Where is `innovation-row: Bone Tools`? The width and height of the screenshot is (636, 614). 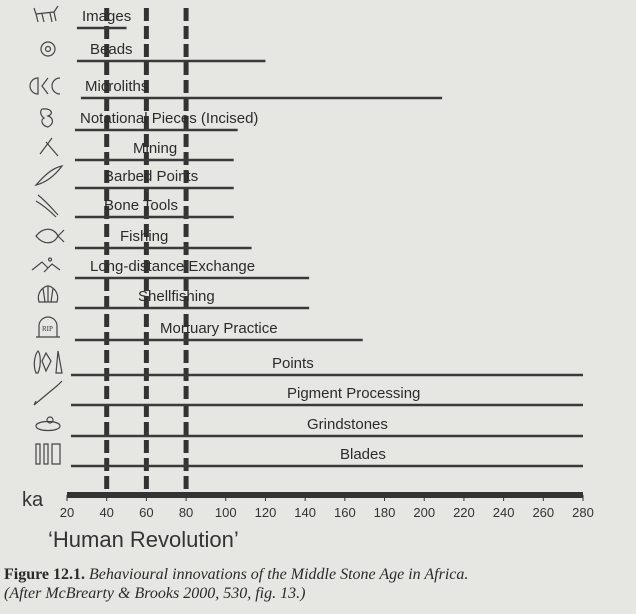
innovation-row: Bone Tools is located at coordinates (134, 206).